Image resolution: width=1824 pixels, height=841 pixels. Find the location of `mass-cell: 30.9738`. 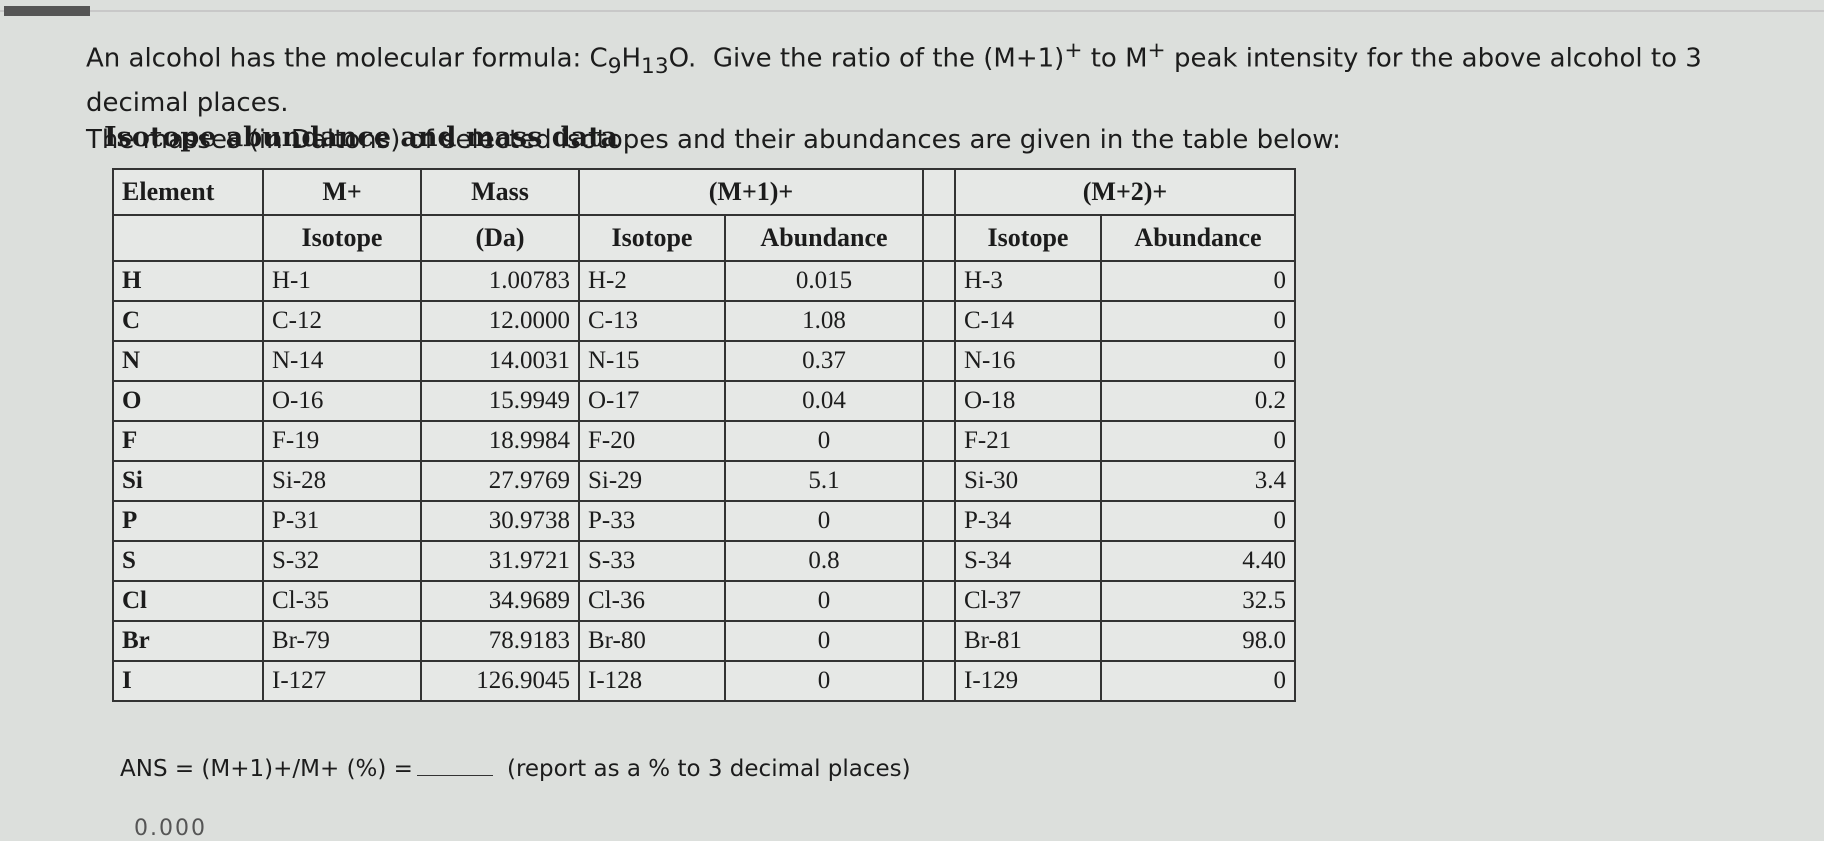

mass-cell: 30.9738 is located at coordinates (500, 521).